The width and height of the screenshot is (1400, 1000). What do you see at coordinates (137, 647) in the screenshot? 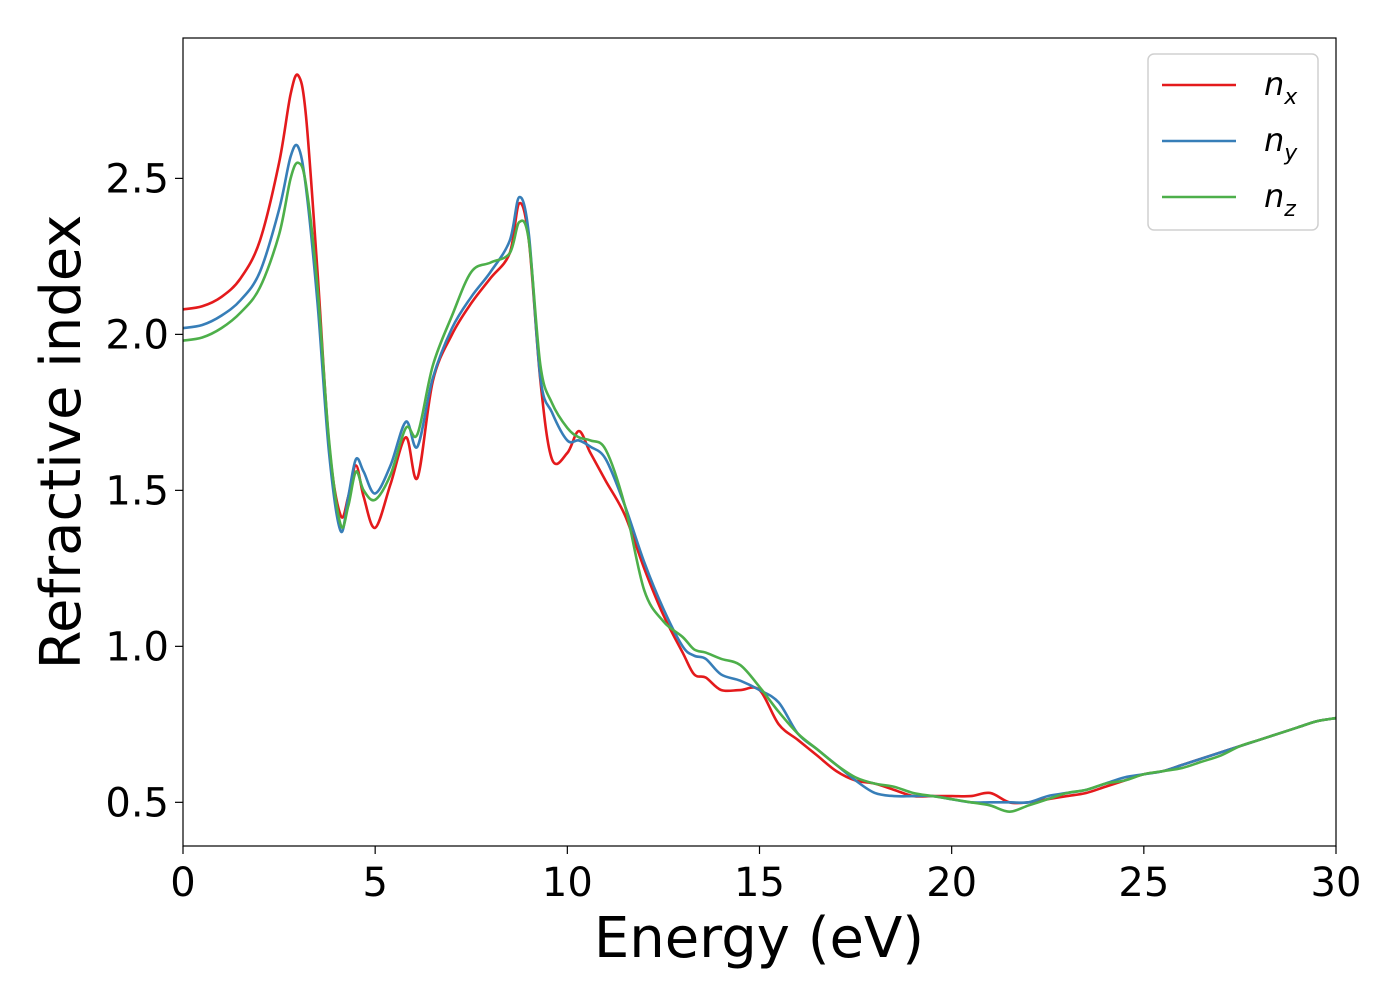
I see `y-tick-label: 1.0` at bounding box center [137, 647].